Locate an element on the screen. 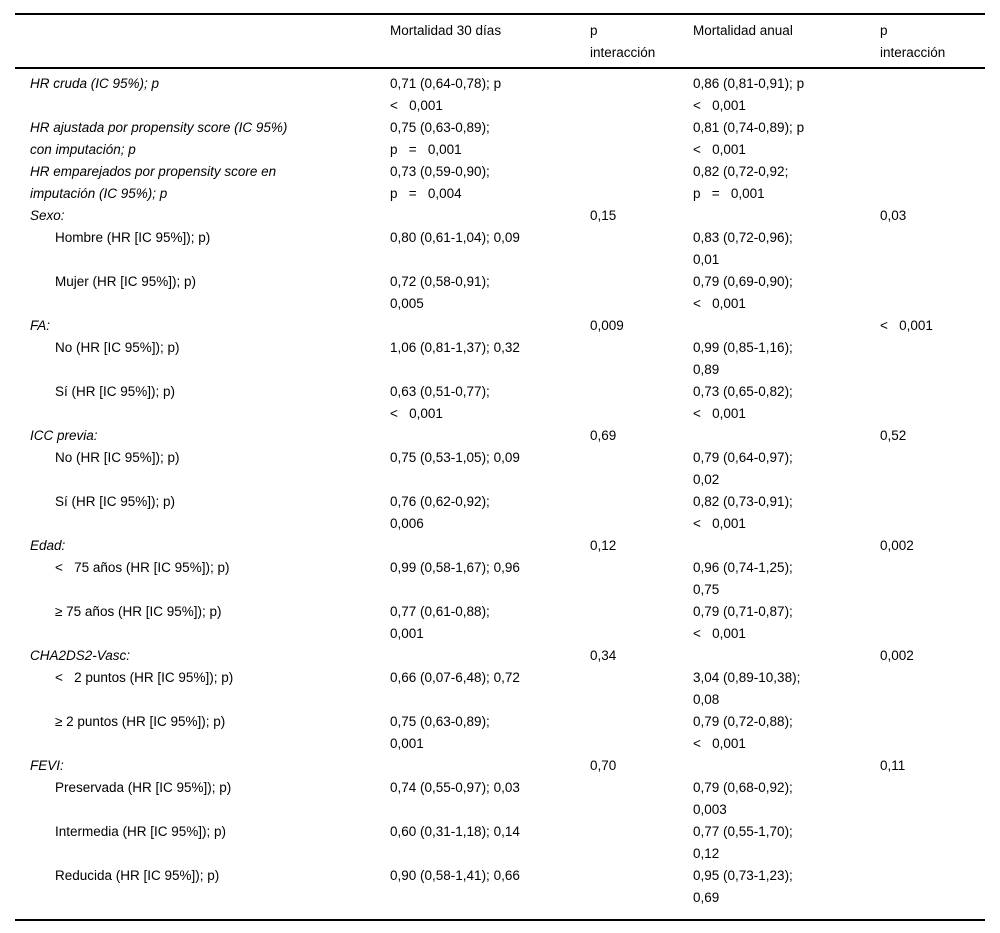 The height and width of the screenshot is (933, 1000). row-label: Mujer (HR [IC 95%]); p) is located at coordinates (126, 281).